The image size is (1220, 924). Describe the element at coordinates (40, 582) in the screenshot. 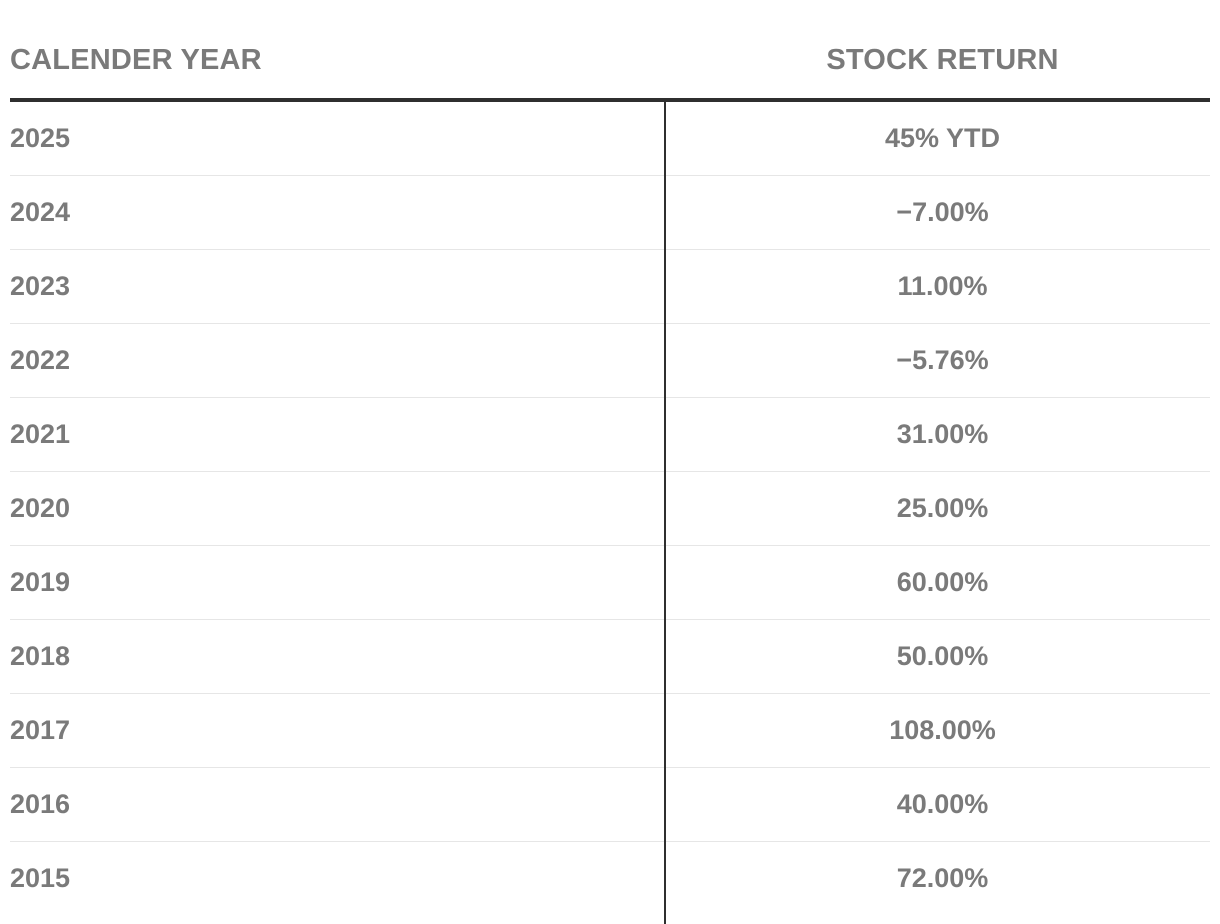

I see `year-cell: 2019` at that location.